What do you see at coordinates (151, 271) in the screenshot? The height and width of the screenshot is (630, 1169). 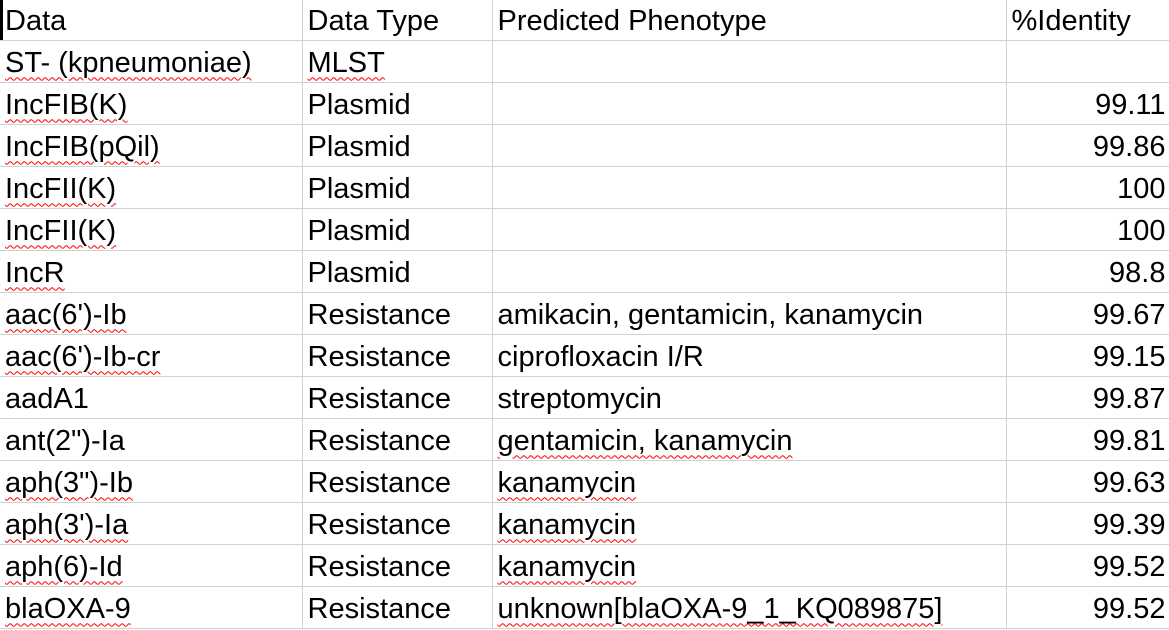 I see `cell-data: IncR` at bounding box center [151, 271].